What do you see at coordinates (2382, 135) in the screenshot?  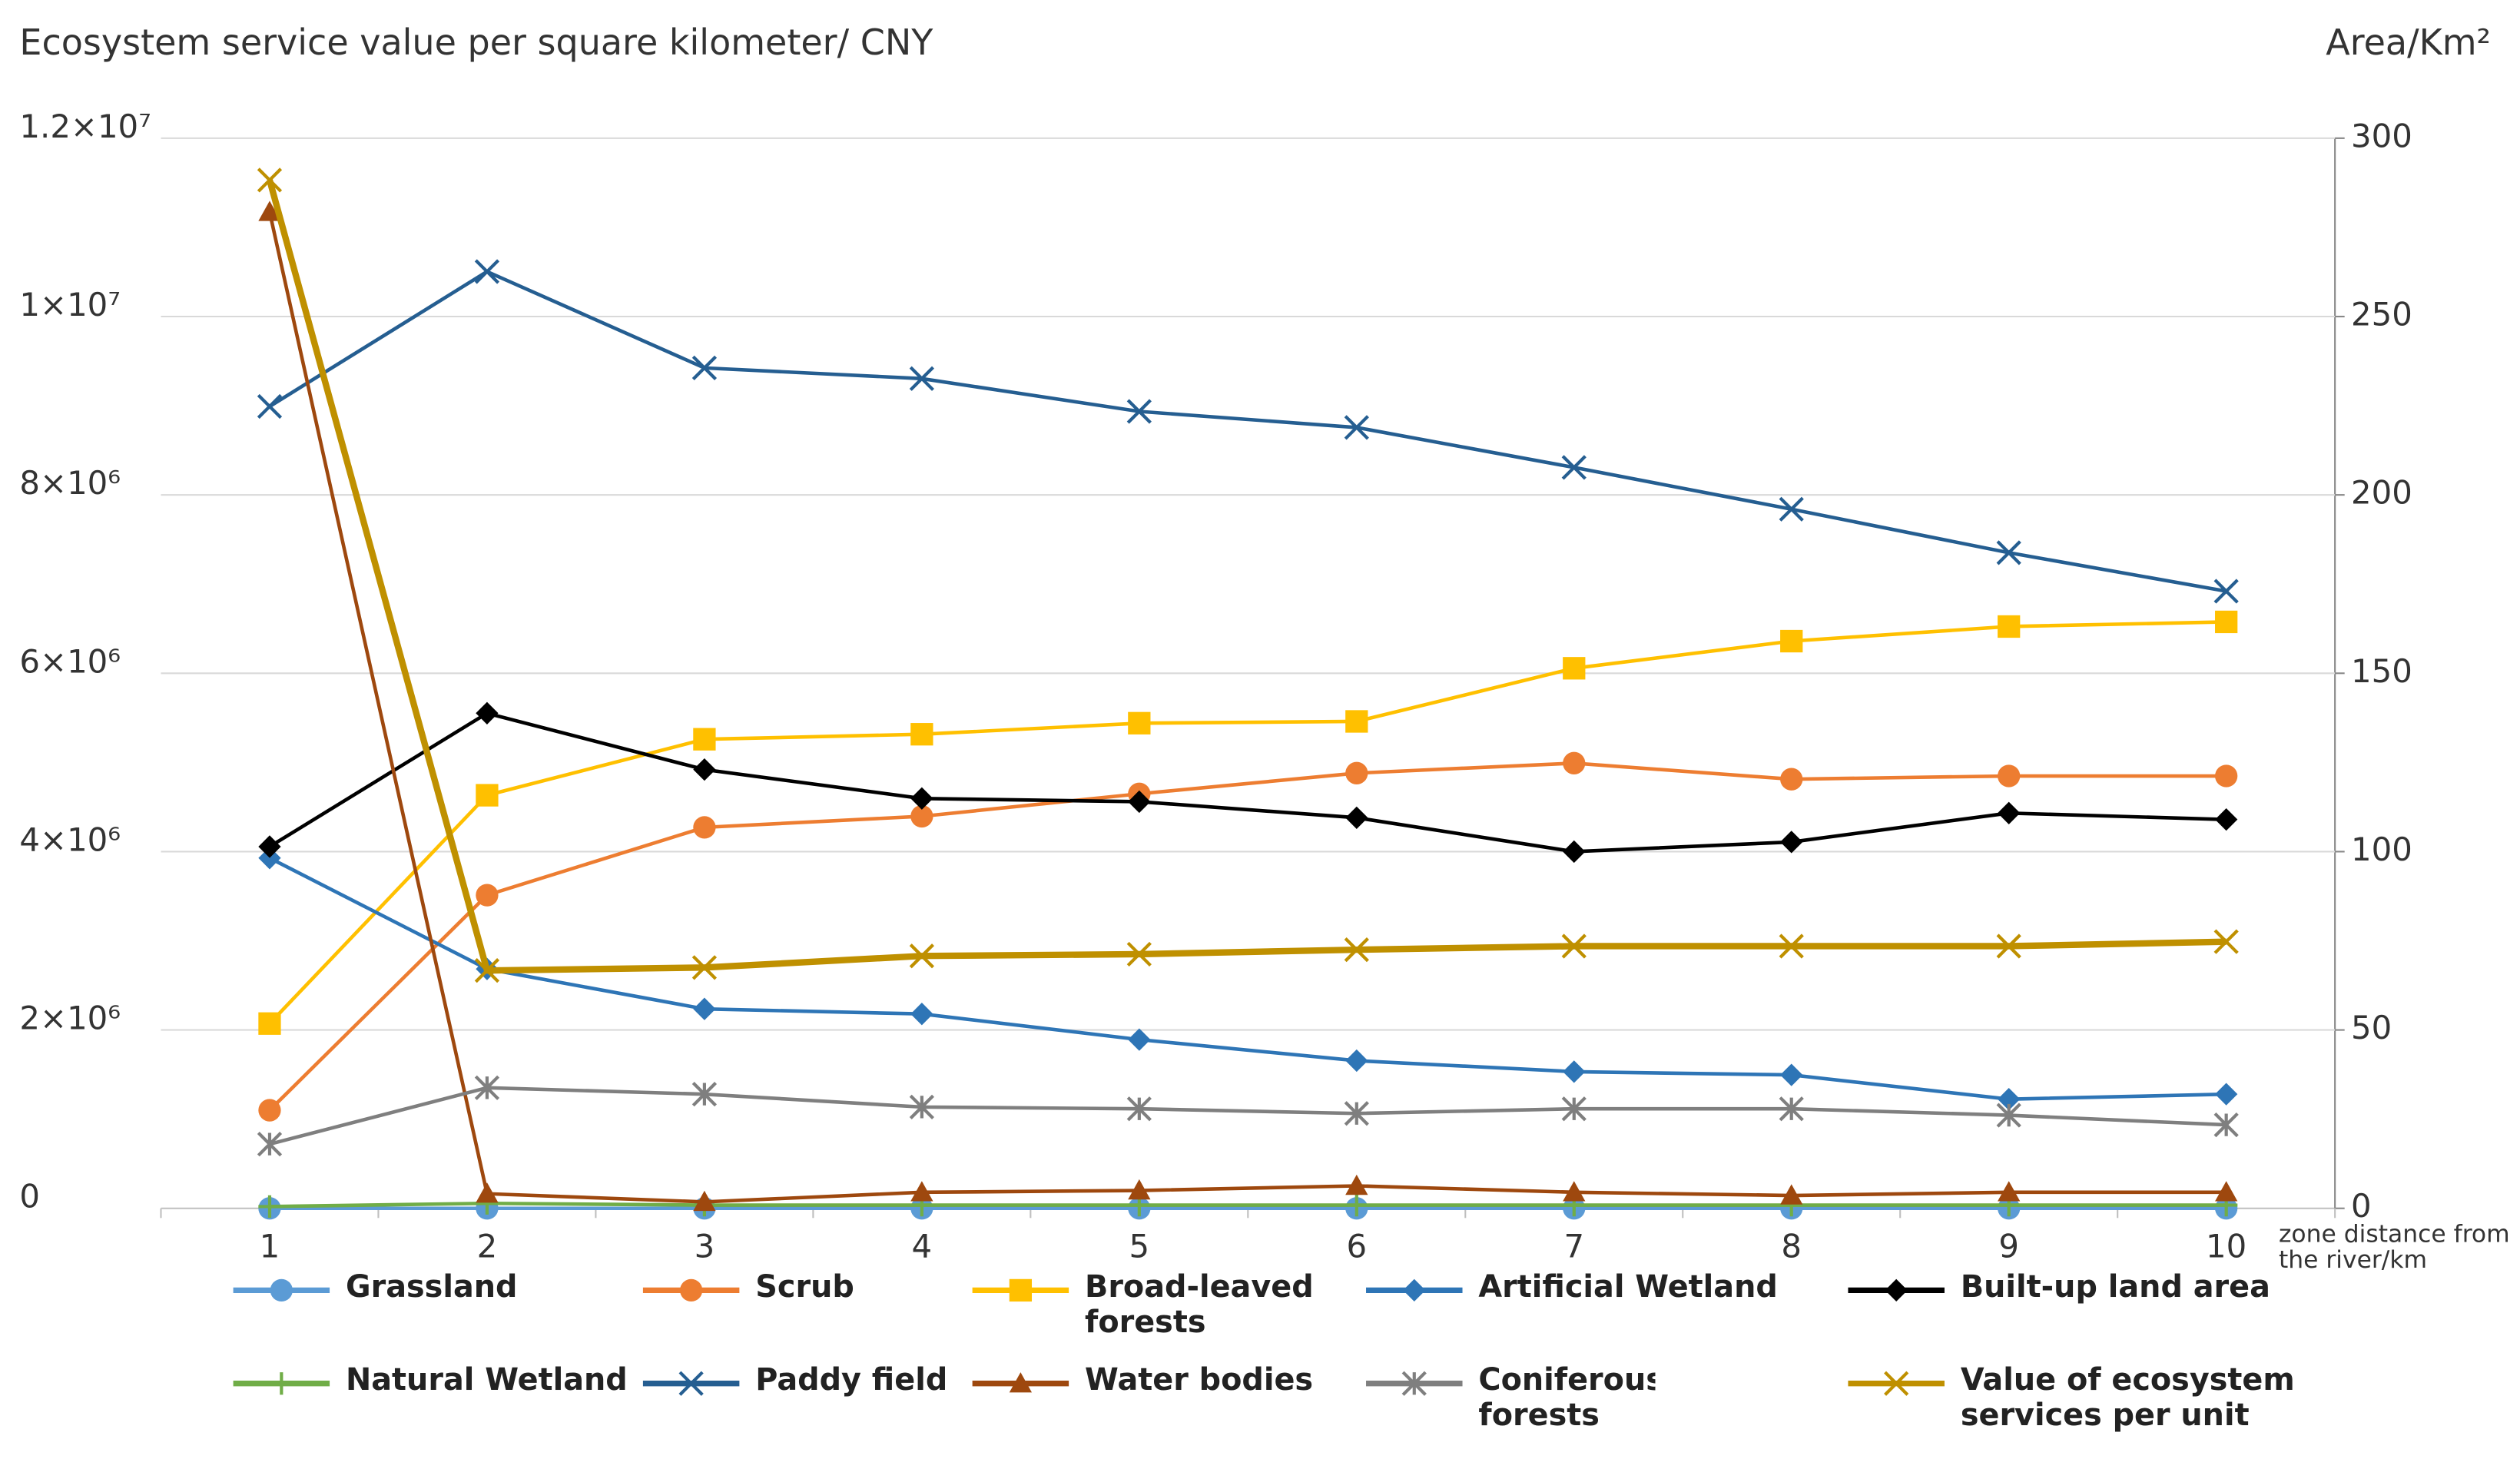 I see `y2-tick-label: 300` at bounding box center [2382, 135].